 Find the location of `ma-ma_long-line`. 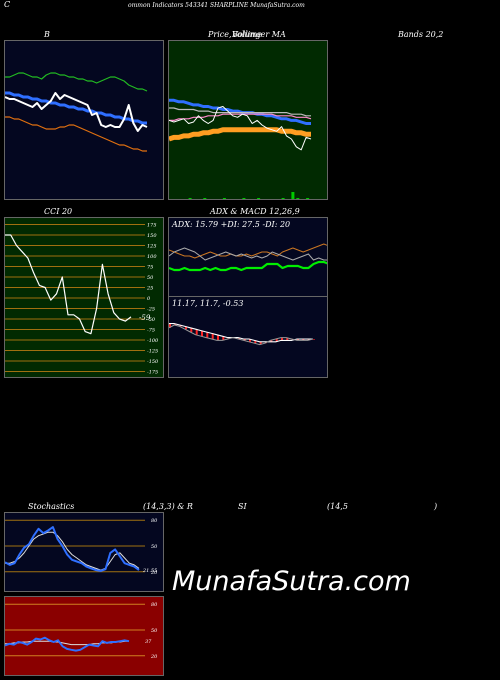

ma-ma_long-line is located at coordinates (240, 134).